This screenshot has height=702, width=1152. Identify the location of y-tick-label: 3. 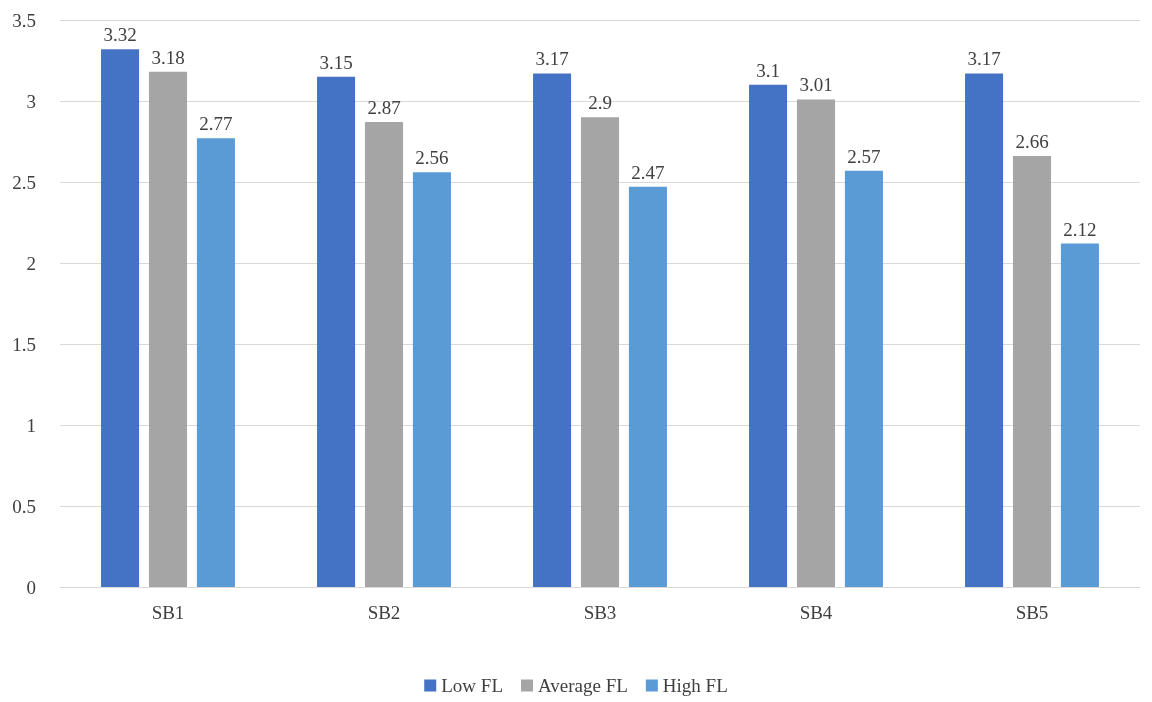
(31, 101).